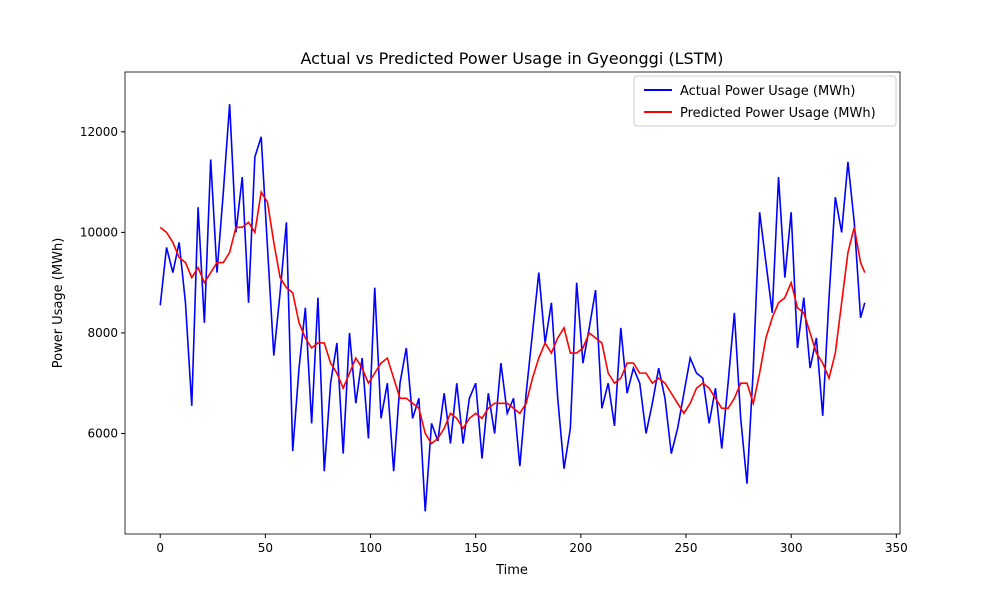 Image resolution: width=1000 pixels, height=600 pixels. I want to click on x-tick-label: 200, so click(580, 548).